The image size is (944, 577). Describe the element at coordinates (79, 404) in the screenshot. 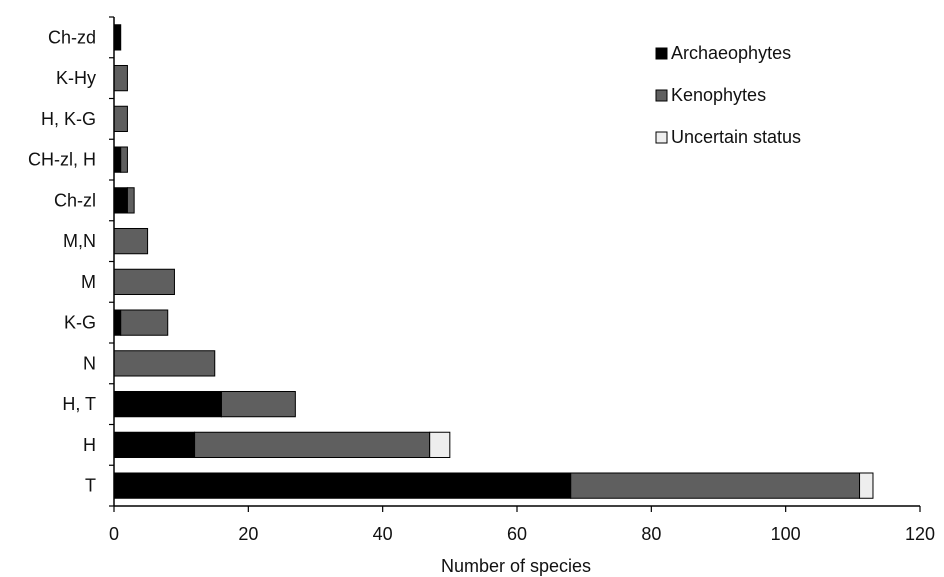

I see `y-tick-label: H, T` at that location.